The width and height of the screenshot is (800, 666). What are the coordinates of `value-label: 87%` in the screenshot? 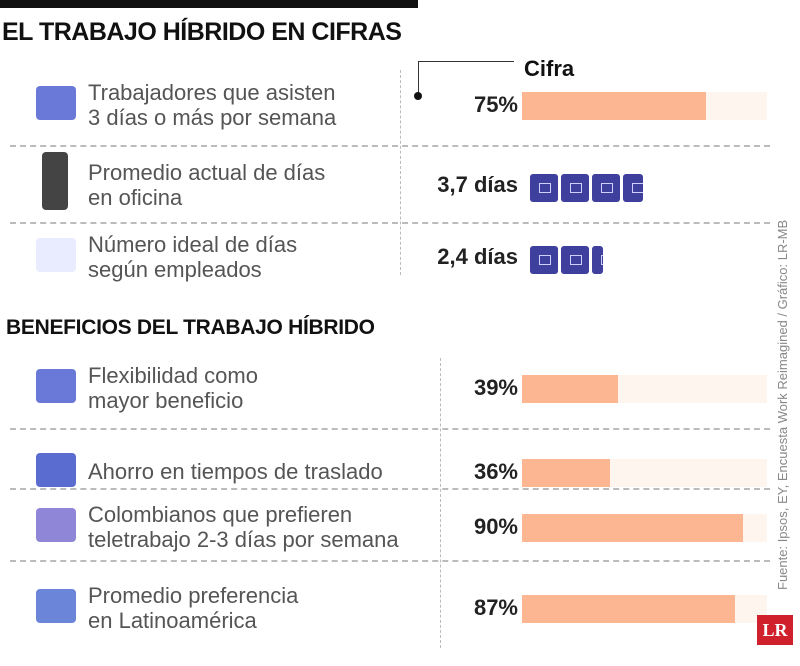 It's located at (495, 607).